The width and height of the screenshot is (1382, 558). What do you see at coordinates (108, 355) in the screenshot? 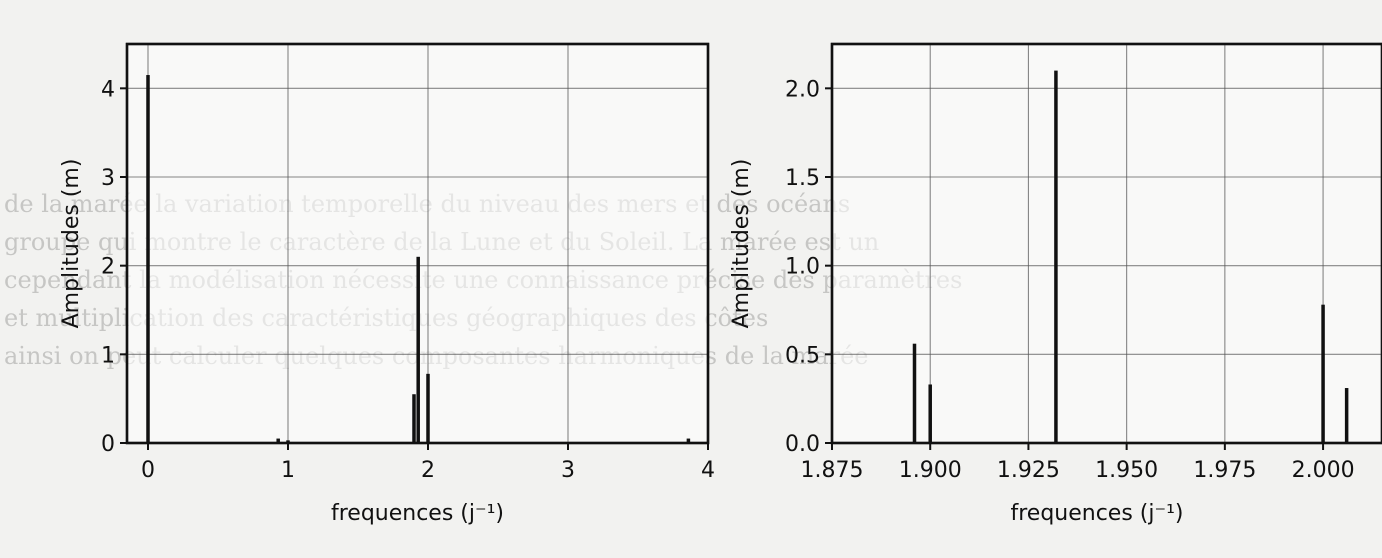
I see `y-tick-label: 1` at bounding box center [108, 355].